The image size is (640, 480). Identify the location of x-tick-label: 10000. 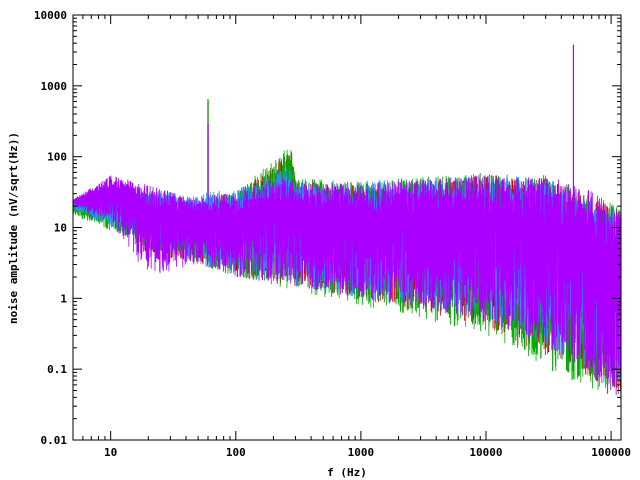
(485, 452).